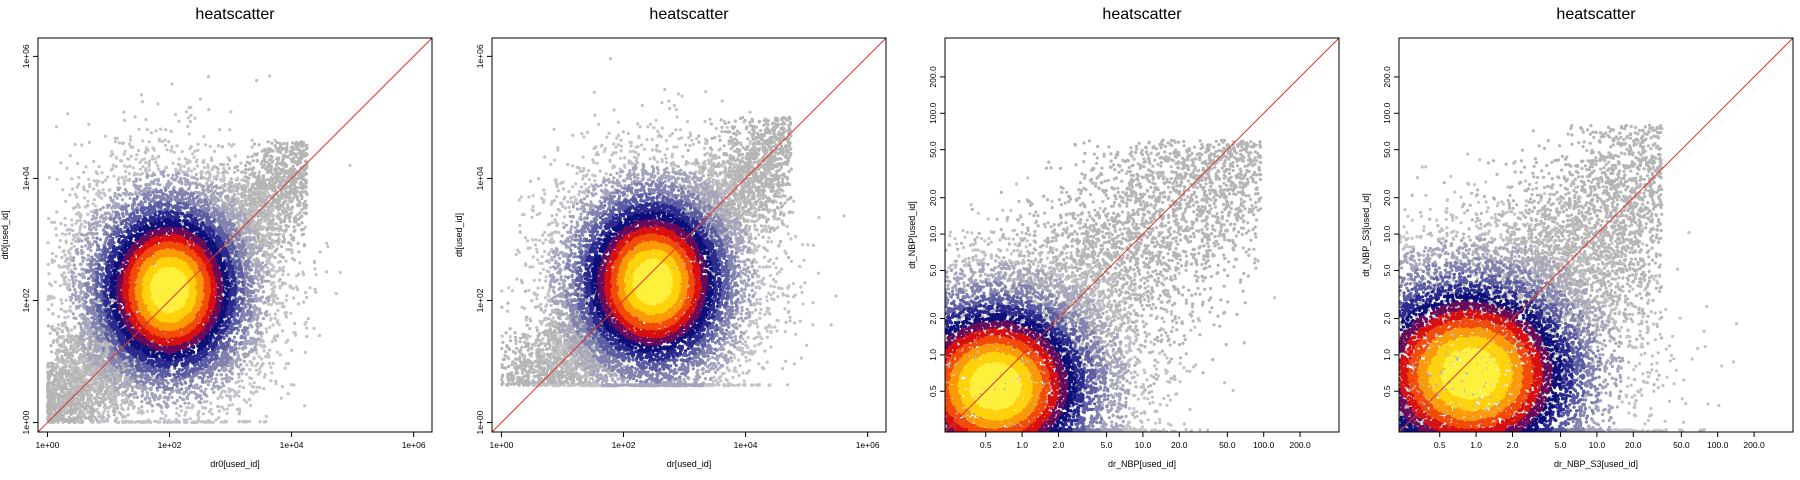 This screenshot has height=480, width=1800. Describe the element at coordinates (235, 14) in the screenshot. I see `chart-title: heatscatter` at that location.